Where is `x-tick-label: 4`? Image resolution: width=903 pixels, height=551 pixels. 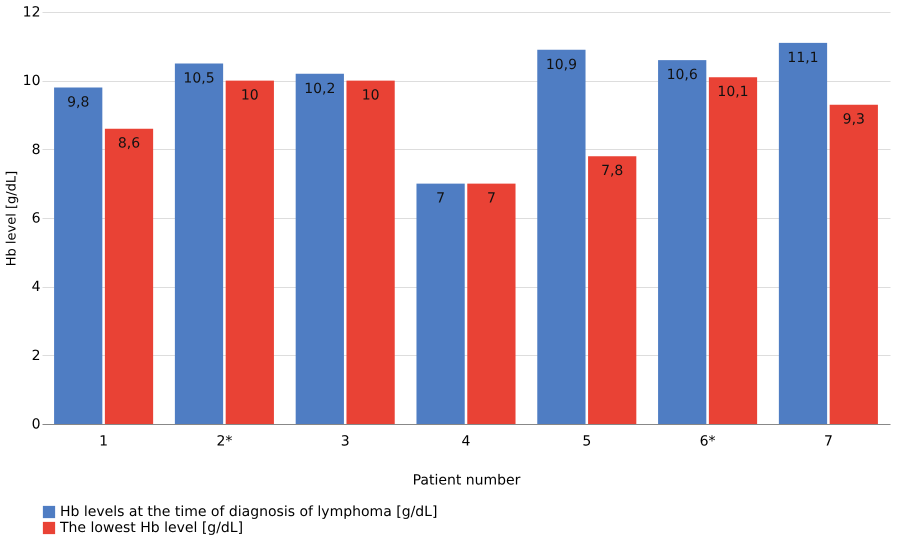 x-tick-label: 4 is located at coordinates (466, 442).